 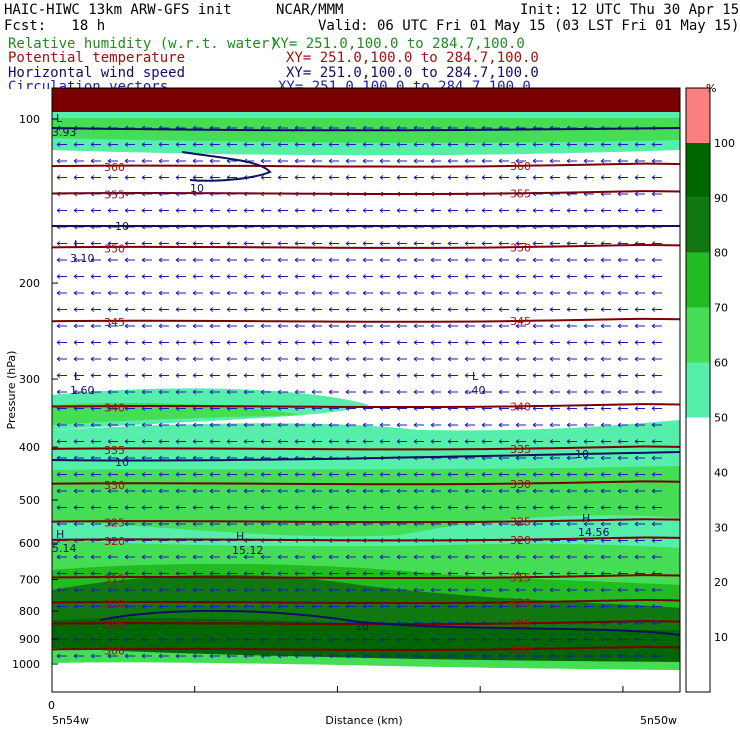 What do you see at coordinates (366, 320) in the screenshot?
I see `theta-contour` at bounding box center [366, 320].